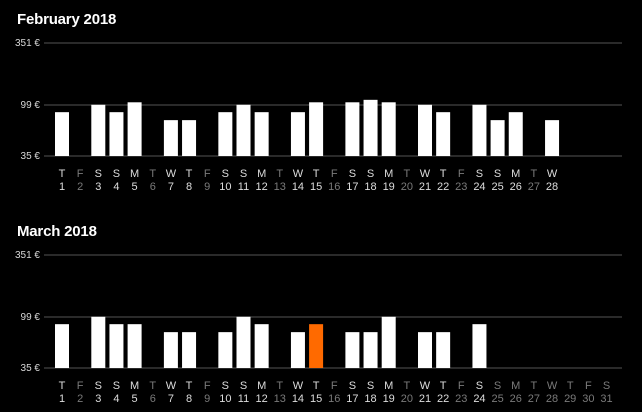 This screenshot has height=412, width=642. What do you see at coordinates (116, 399) in the screenshot?
I see `mar-day-label: 4` at bounding box center [116, 399].